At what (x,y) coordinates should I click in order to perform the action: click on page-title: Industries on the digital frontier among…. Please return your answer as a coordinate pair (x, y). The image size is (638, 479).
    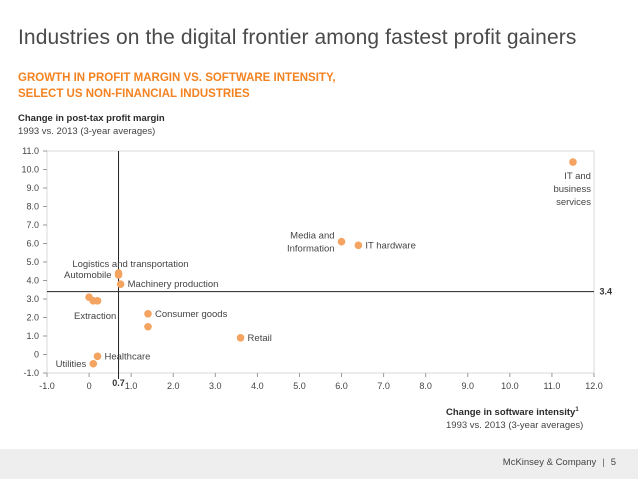
    Looking at the image, I should click on (297, 37).